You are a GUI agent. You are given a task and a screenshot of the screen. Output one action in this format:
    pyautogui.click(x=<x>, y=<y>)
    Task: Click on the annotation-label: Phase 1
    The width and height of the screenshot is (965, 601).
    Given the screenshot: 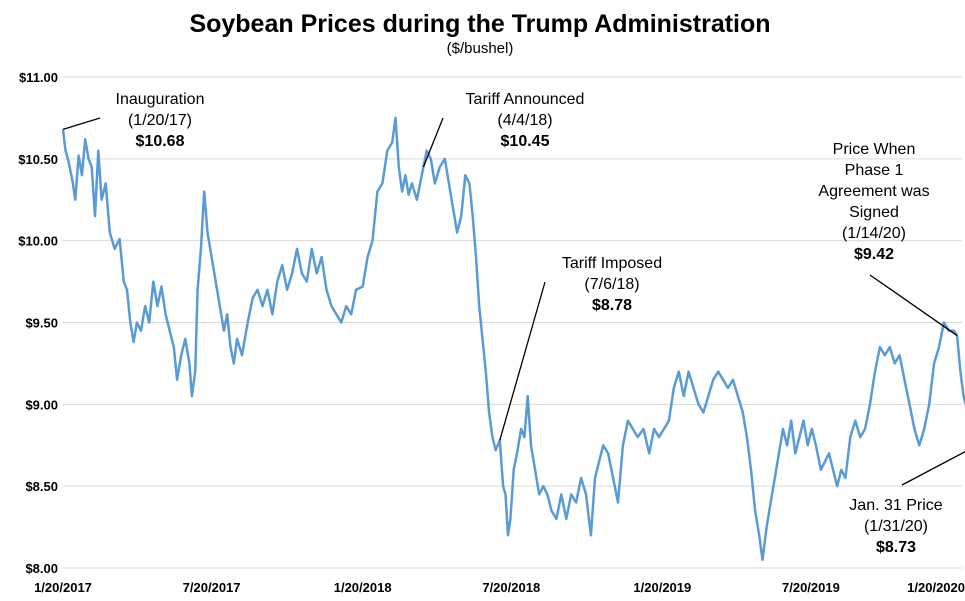 What is the action you would take?
    pyautogui.click(x=874, y=170)
    